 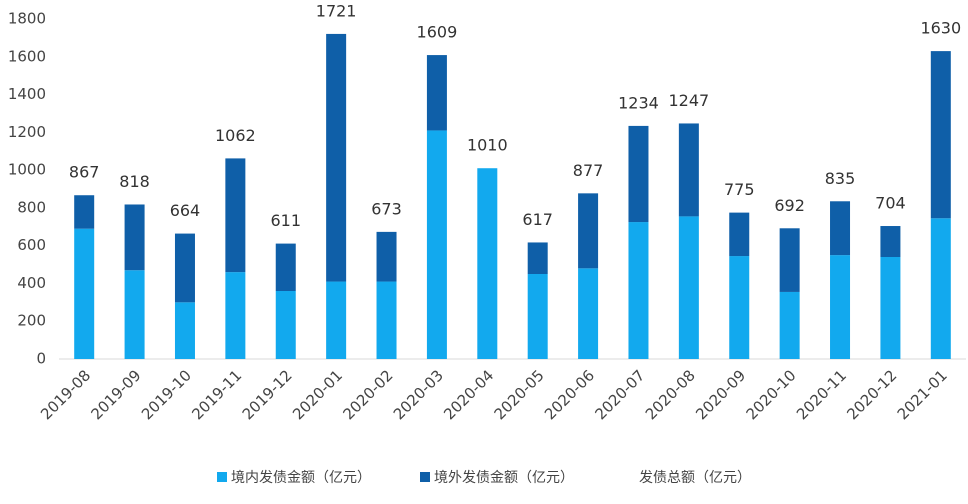 I want to click on x-tick-label: 2020-11, so click(x=821, y=394).